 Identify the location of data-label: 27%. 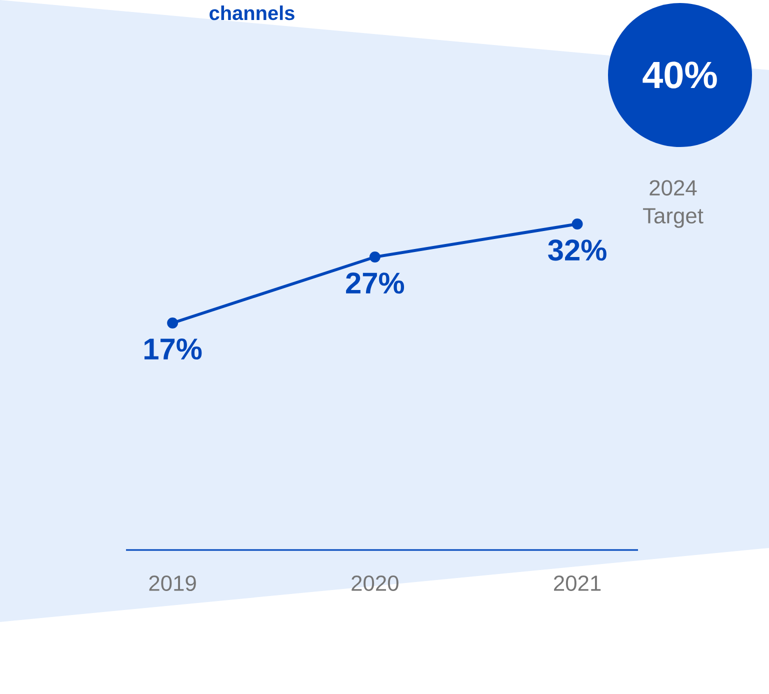
(375, 283).